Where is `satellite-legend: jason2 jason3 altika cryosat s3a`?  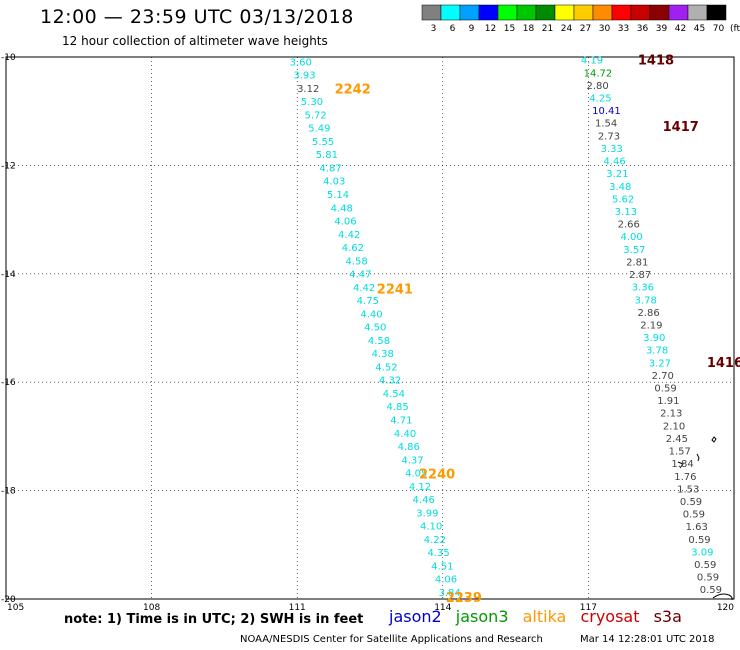 satellite-legend: jason2 jason3 altika cryosat s3a is located at coordinates (540, 616).